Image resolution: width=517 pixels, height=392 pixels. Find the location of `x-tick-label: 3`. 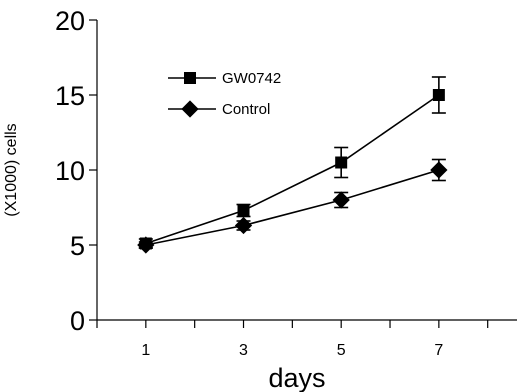

x-tick-label: 3 is located at coordinates (243, 350).